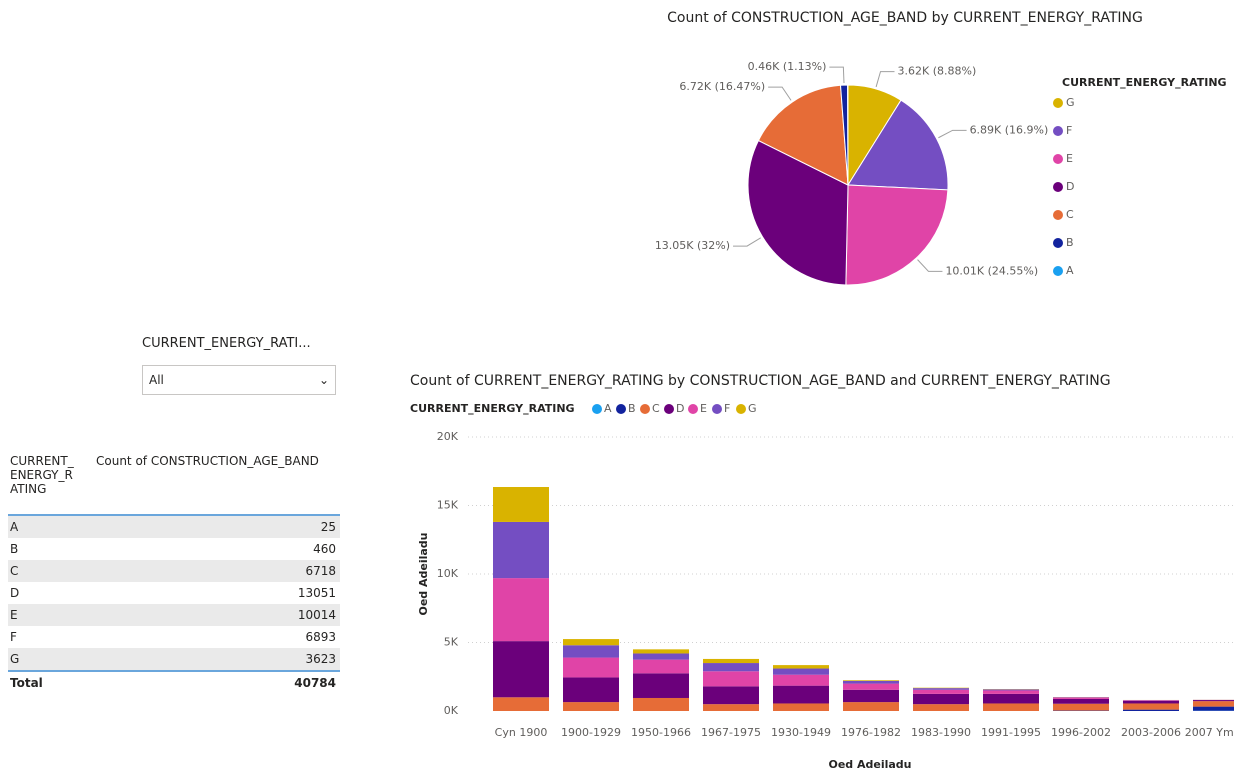 The height and width of the screenshot is (774, 1234). What do you see at coordinates (1081, 732) in the screenshot?
I see `x-tick-label: 1996-2002` at bounding box center [1081, 732].